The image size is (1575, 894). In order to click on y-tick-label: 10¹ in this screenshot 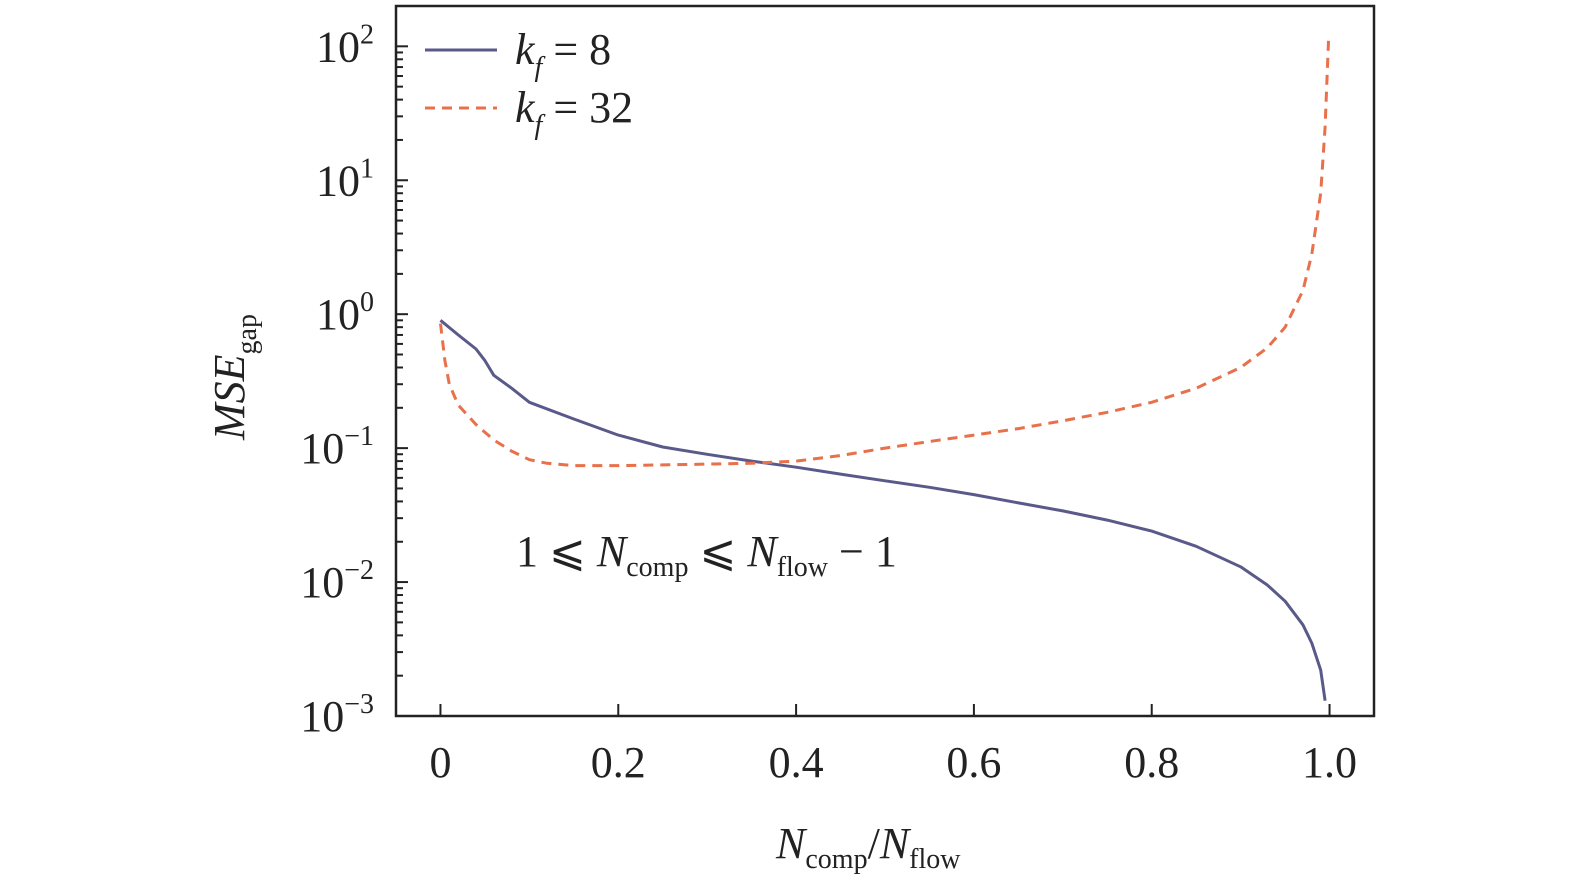, I will do `click(345, 179)`.